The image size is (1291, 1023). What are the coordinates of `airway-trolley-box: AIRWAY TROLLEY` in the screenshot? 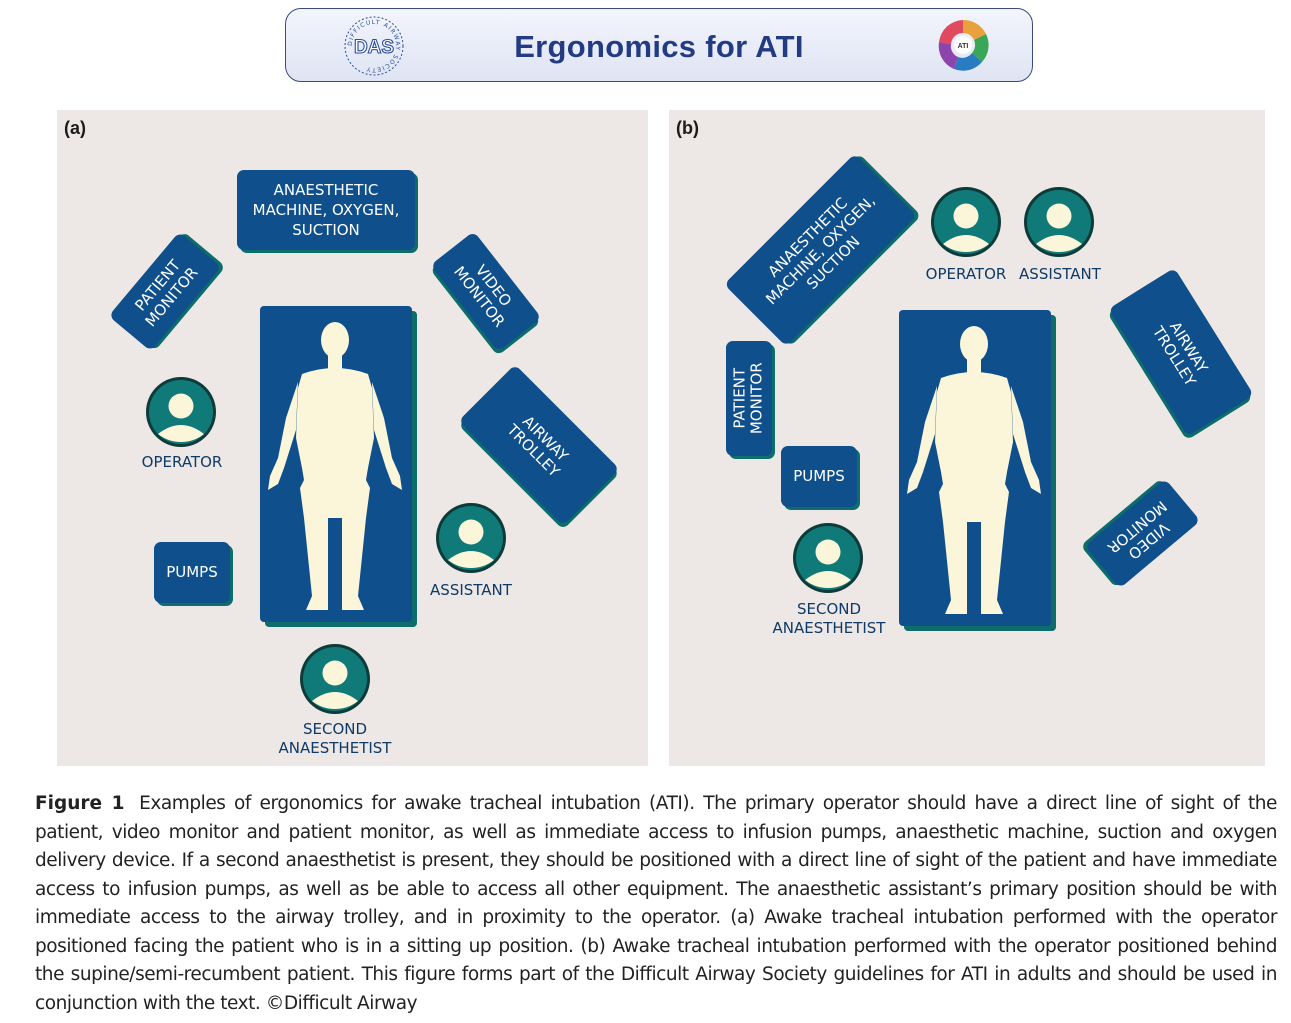 It's located at (1181, 352).